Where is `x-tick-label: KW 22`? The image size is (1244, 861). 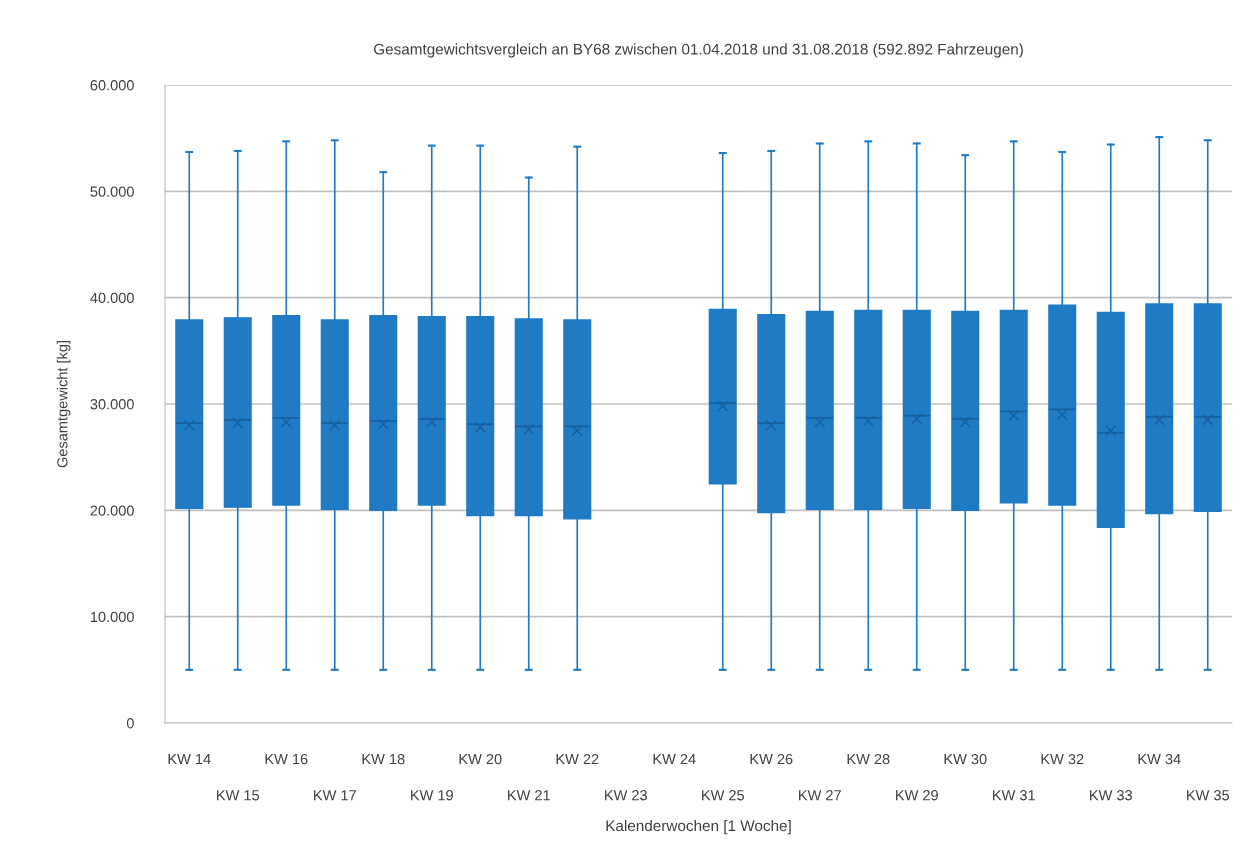
x-tick-label: KW 22 is located at coordinates (577, 759).